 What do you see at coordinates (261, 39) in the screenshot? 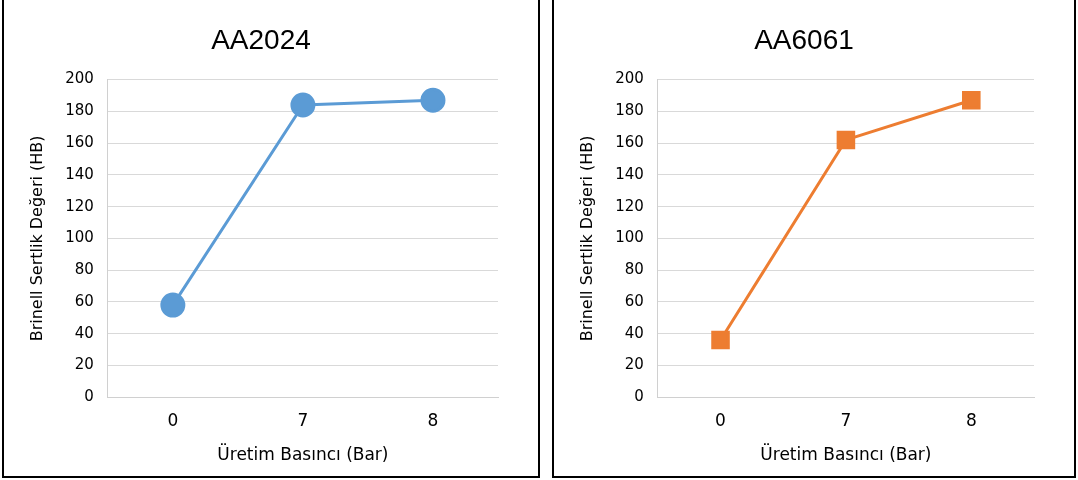
I see `chart-title: AA2024` at bounding box center [261, 39].